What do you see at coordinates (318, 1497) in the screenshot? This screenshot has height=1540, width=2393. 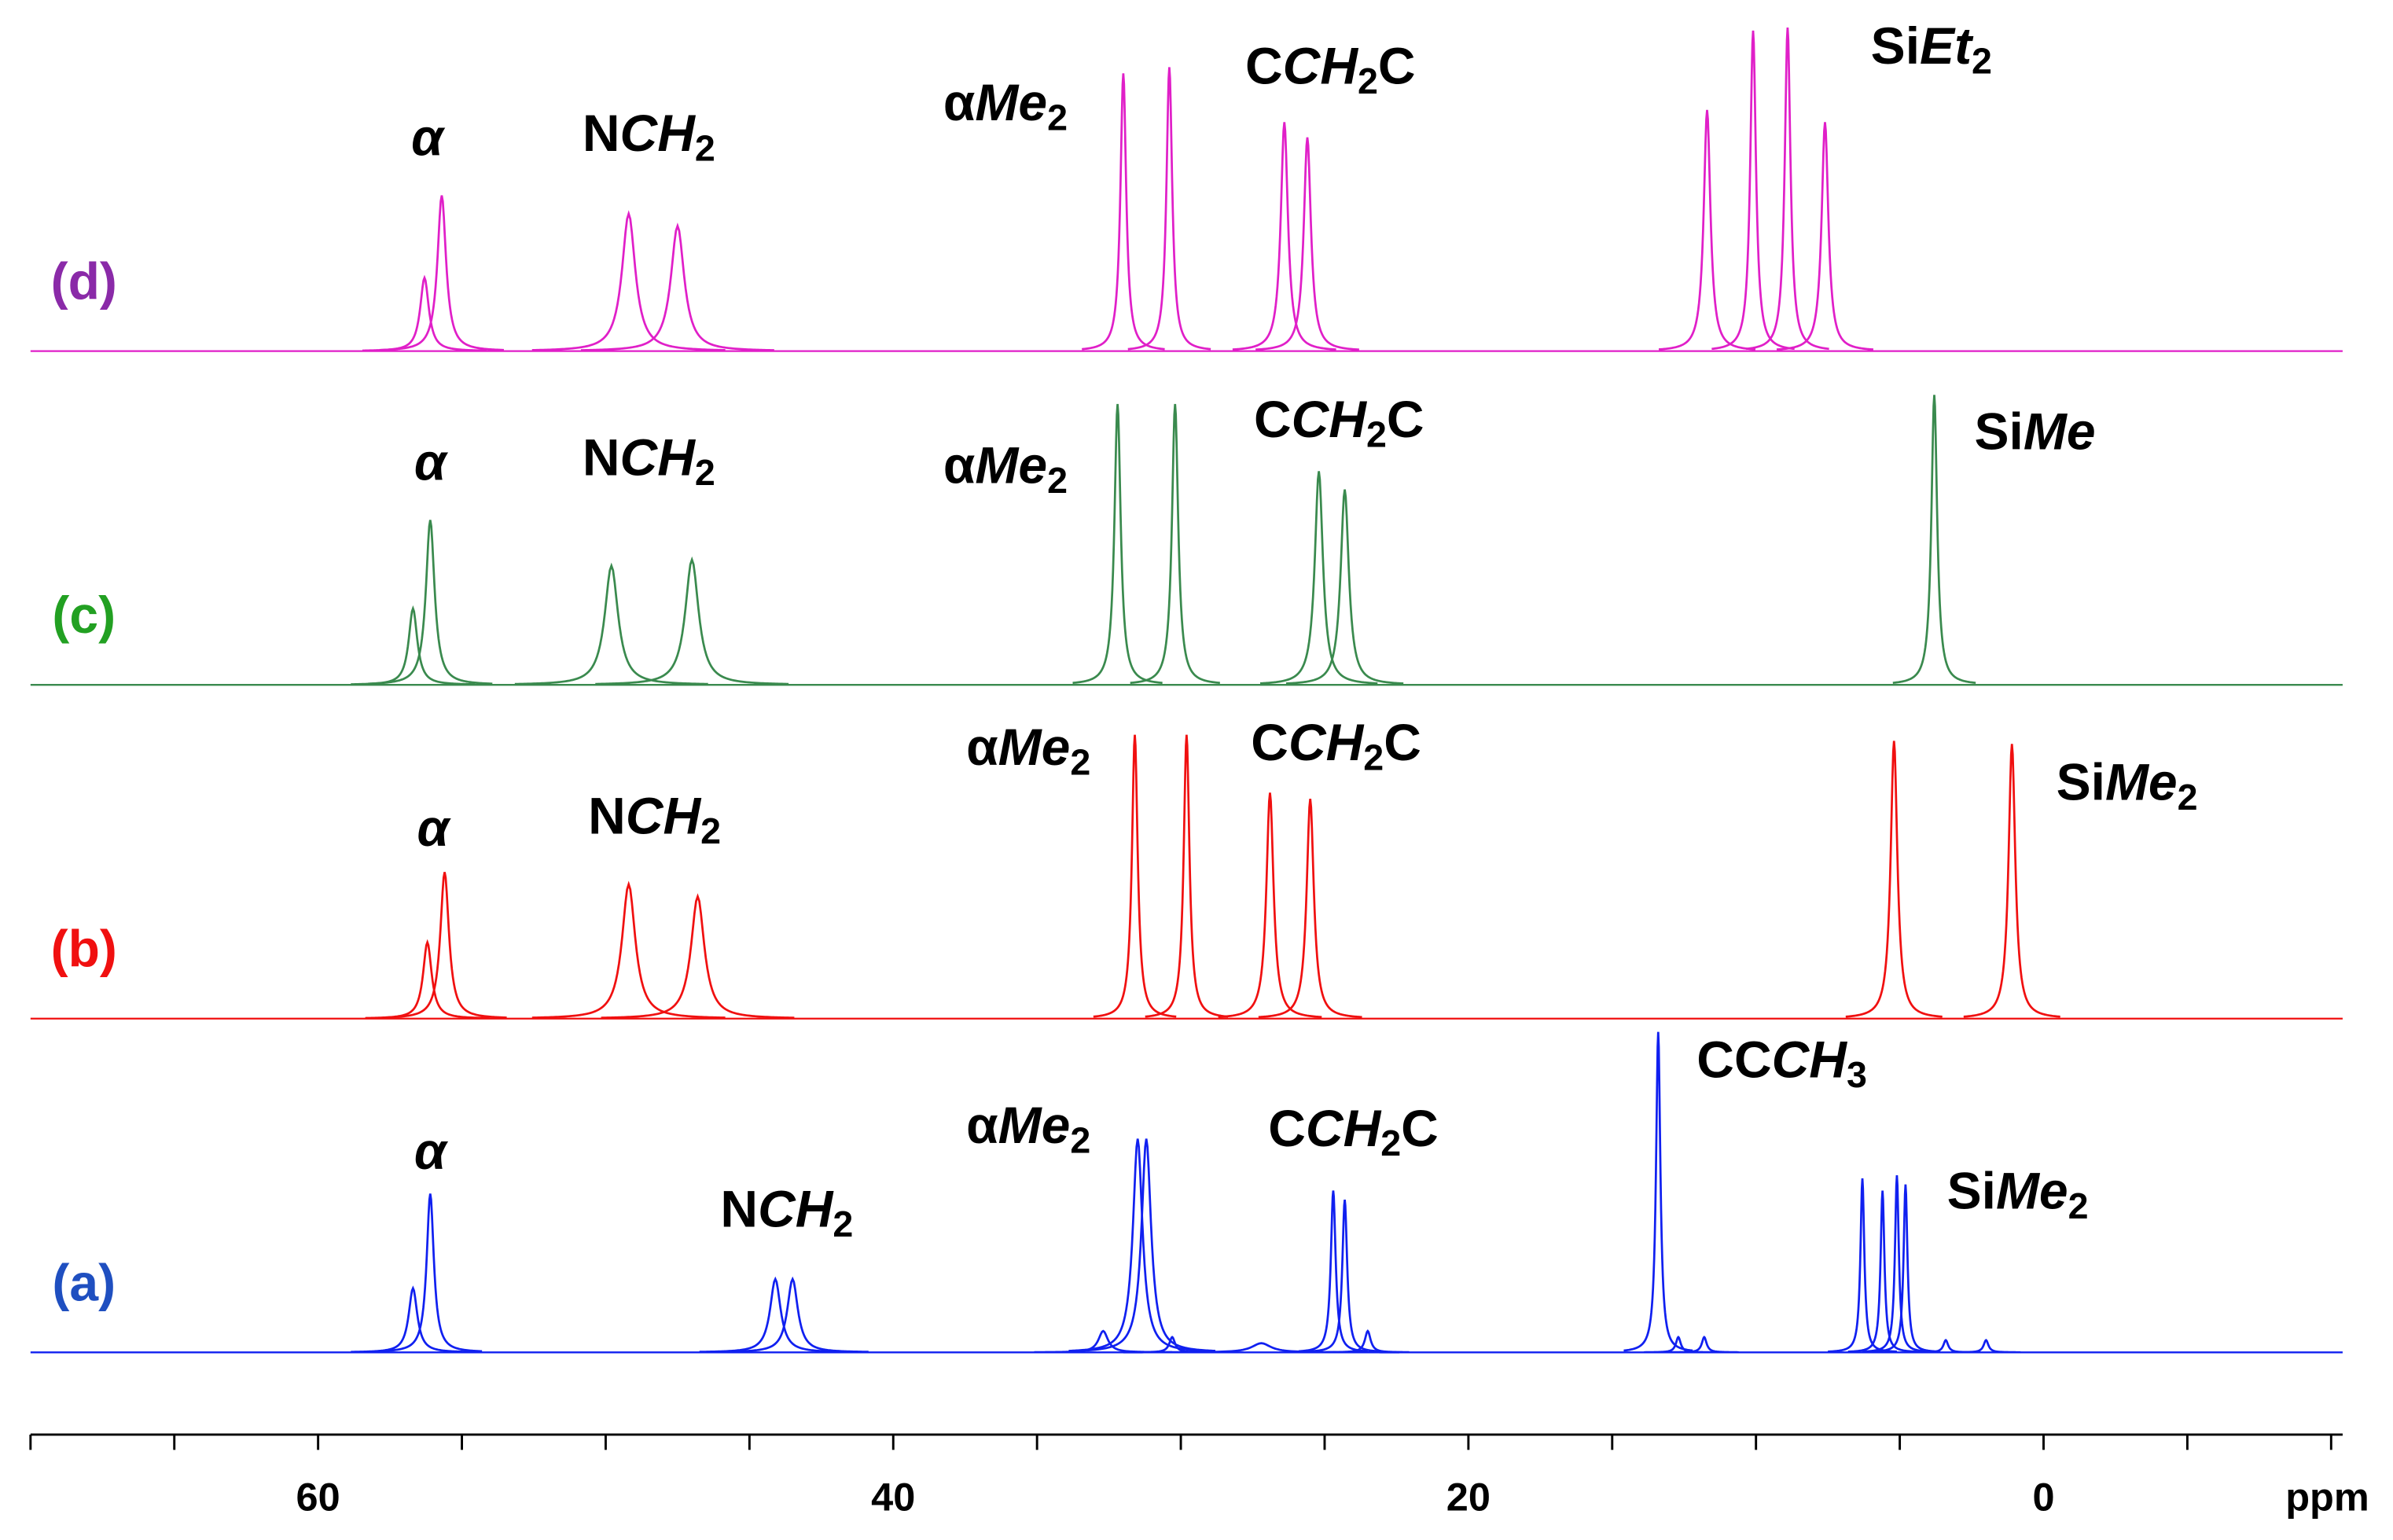 I see `x-tick-label: 60` at bounding box center [318, 1497].